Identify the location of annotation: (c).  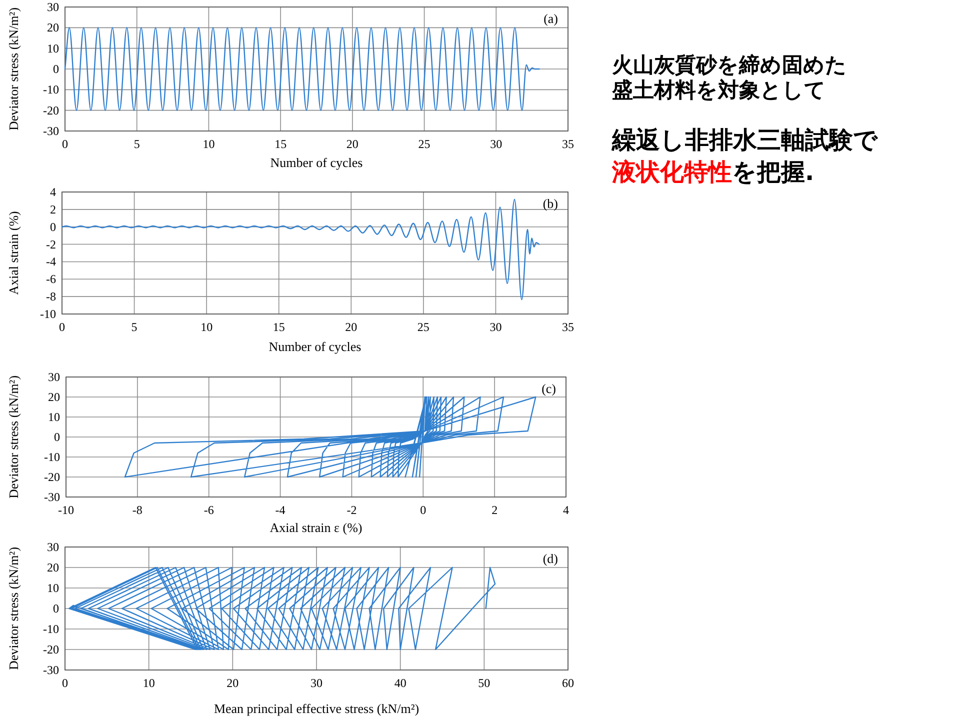
(549, 388).